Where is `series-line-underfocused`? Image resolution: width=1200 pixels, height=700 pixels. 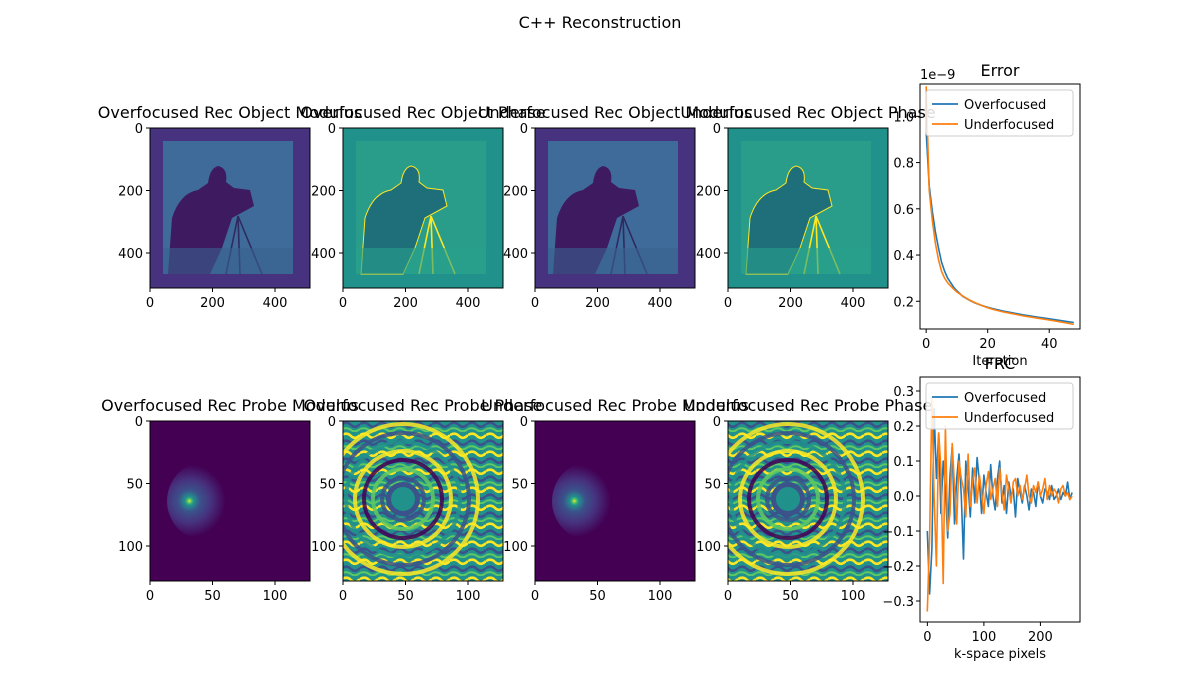 series-line-underfocused is located at coordinates (999, 504).